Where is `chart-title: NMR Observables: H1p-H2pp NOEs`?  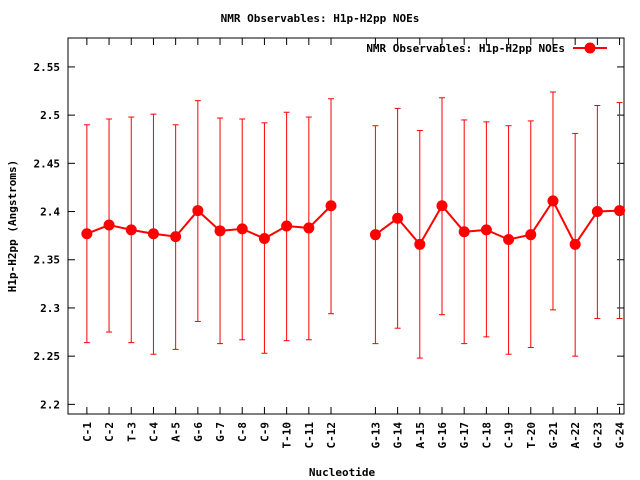
chart-title: NMR Observables: H1p-H2pp NOEs is located at coordinates (320, 18).